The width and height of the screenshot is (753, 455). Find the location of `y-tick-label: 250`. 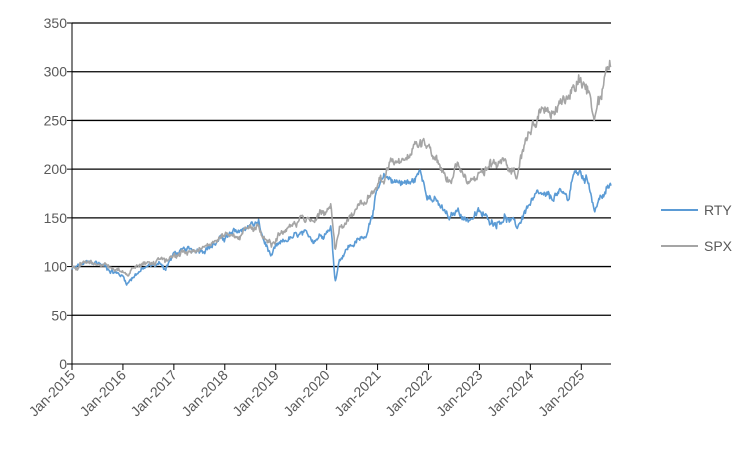

y-tick-label: 250 is located at coordinates (56, 120).